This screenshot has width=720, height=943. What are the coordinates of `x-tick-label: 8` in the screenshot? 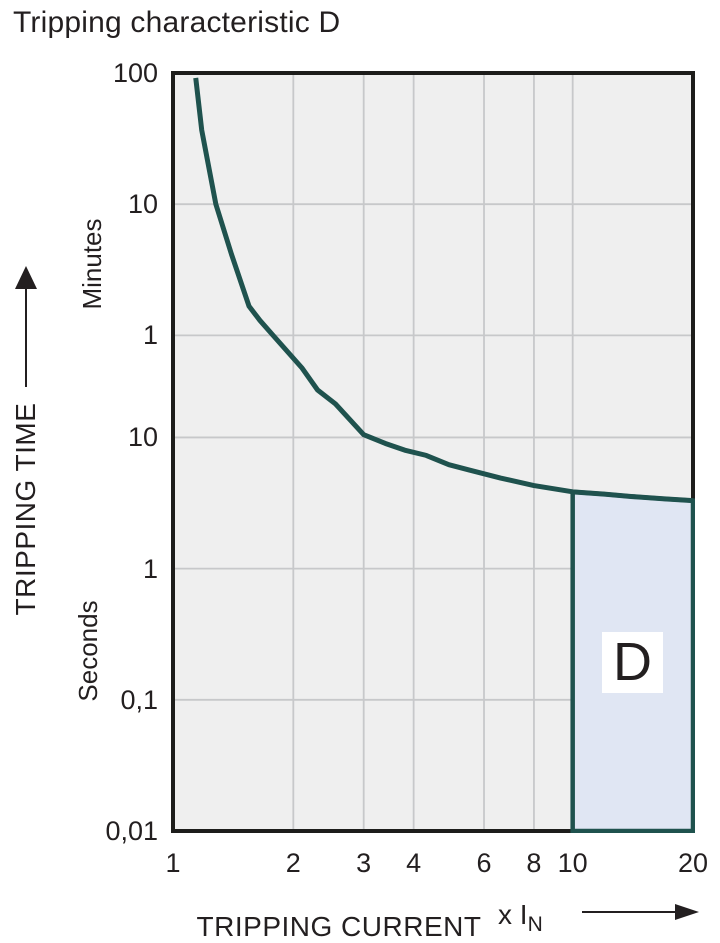 It's located at (534, 863).